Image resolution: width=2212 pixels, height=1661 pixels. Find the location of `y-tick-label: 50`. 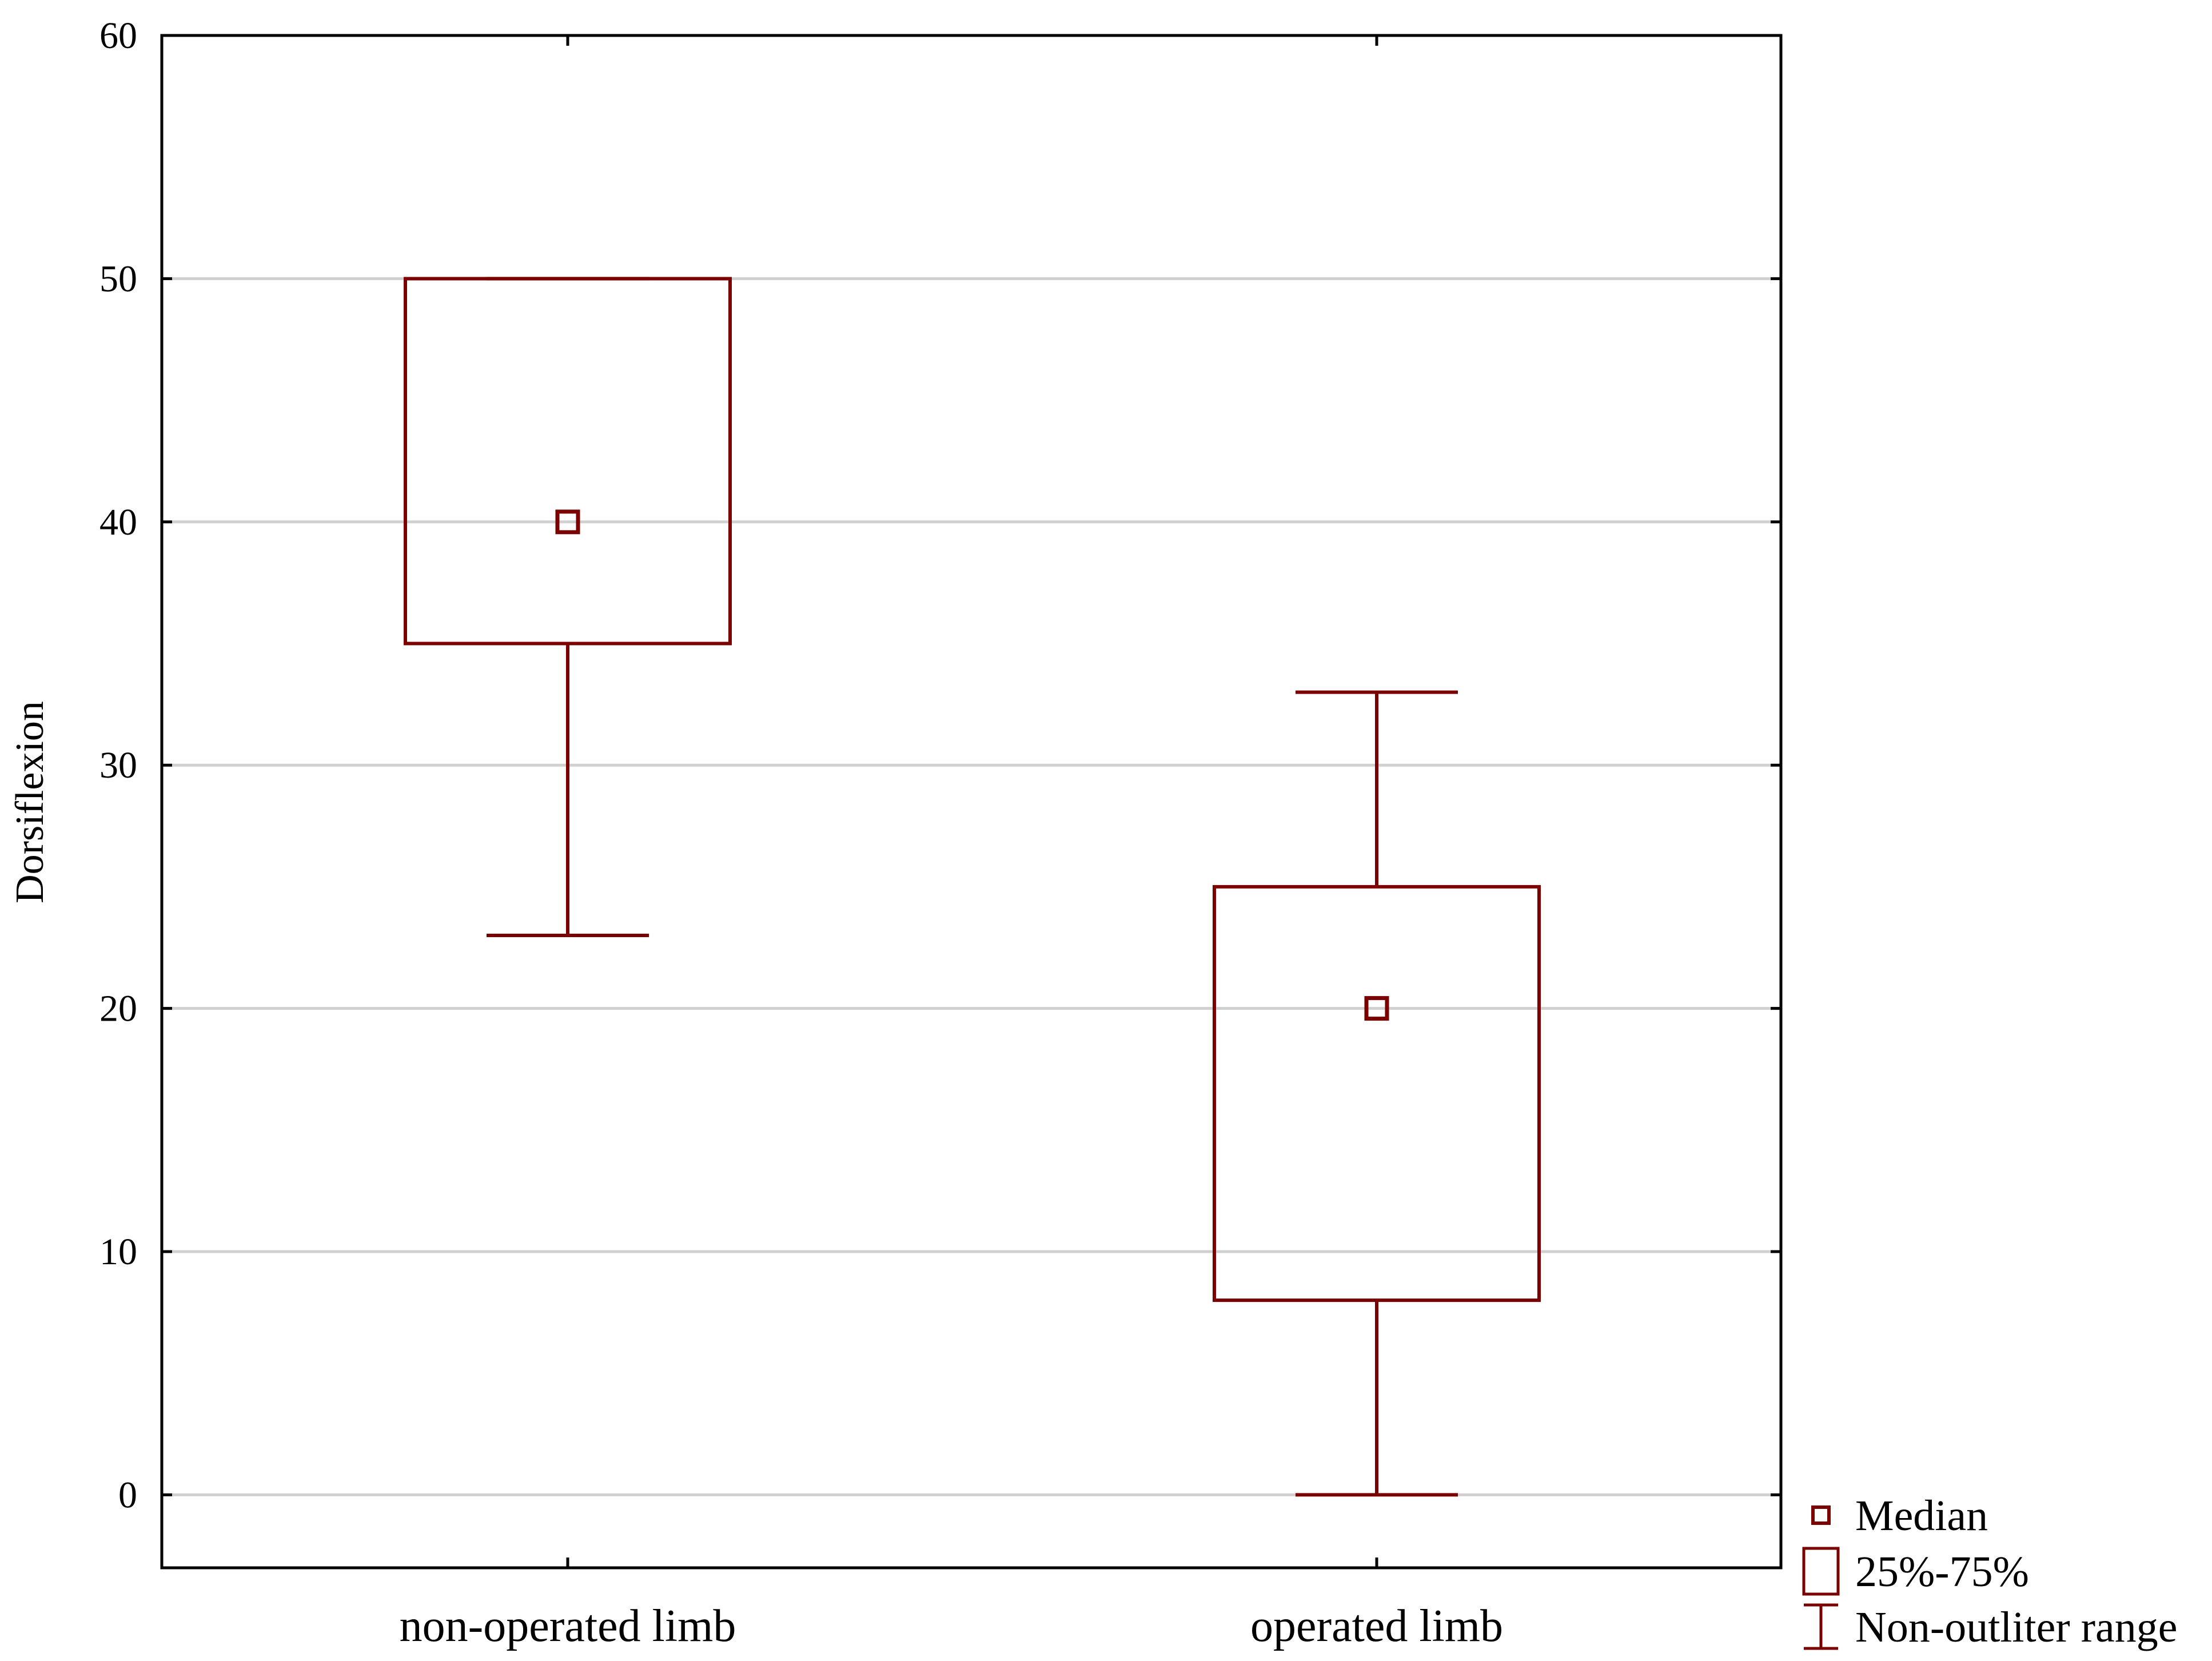

y-tick-label: 50 is located at coordinates (118, 279).